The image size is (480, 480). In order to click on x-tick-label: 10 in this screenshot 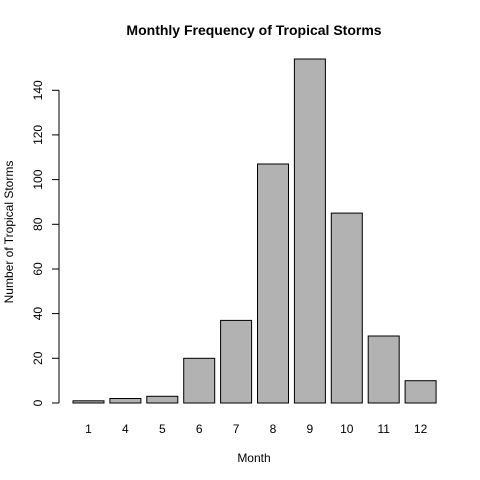, I will do `click(347, 429)`.